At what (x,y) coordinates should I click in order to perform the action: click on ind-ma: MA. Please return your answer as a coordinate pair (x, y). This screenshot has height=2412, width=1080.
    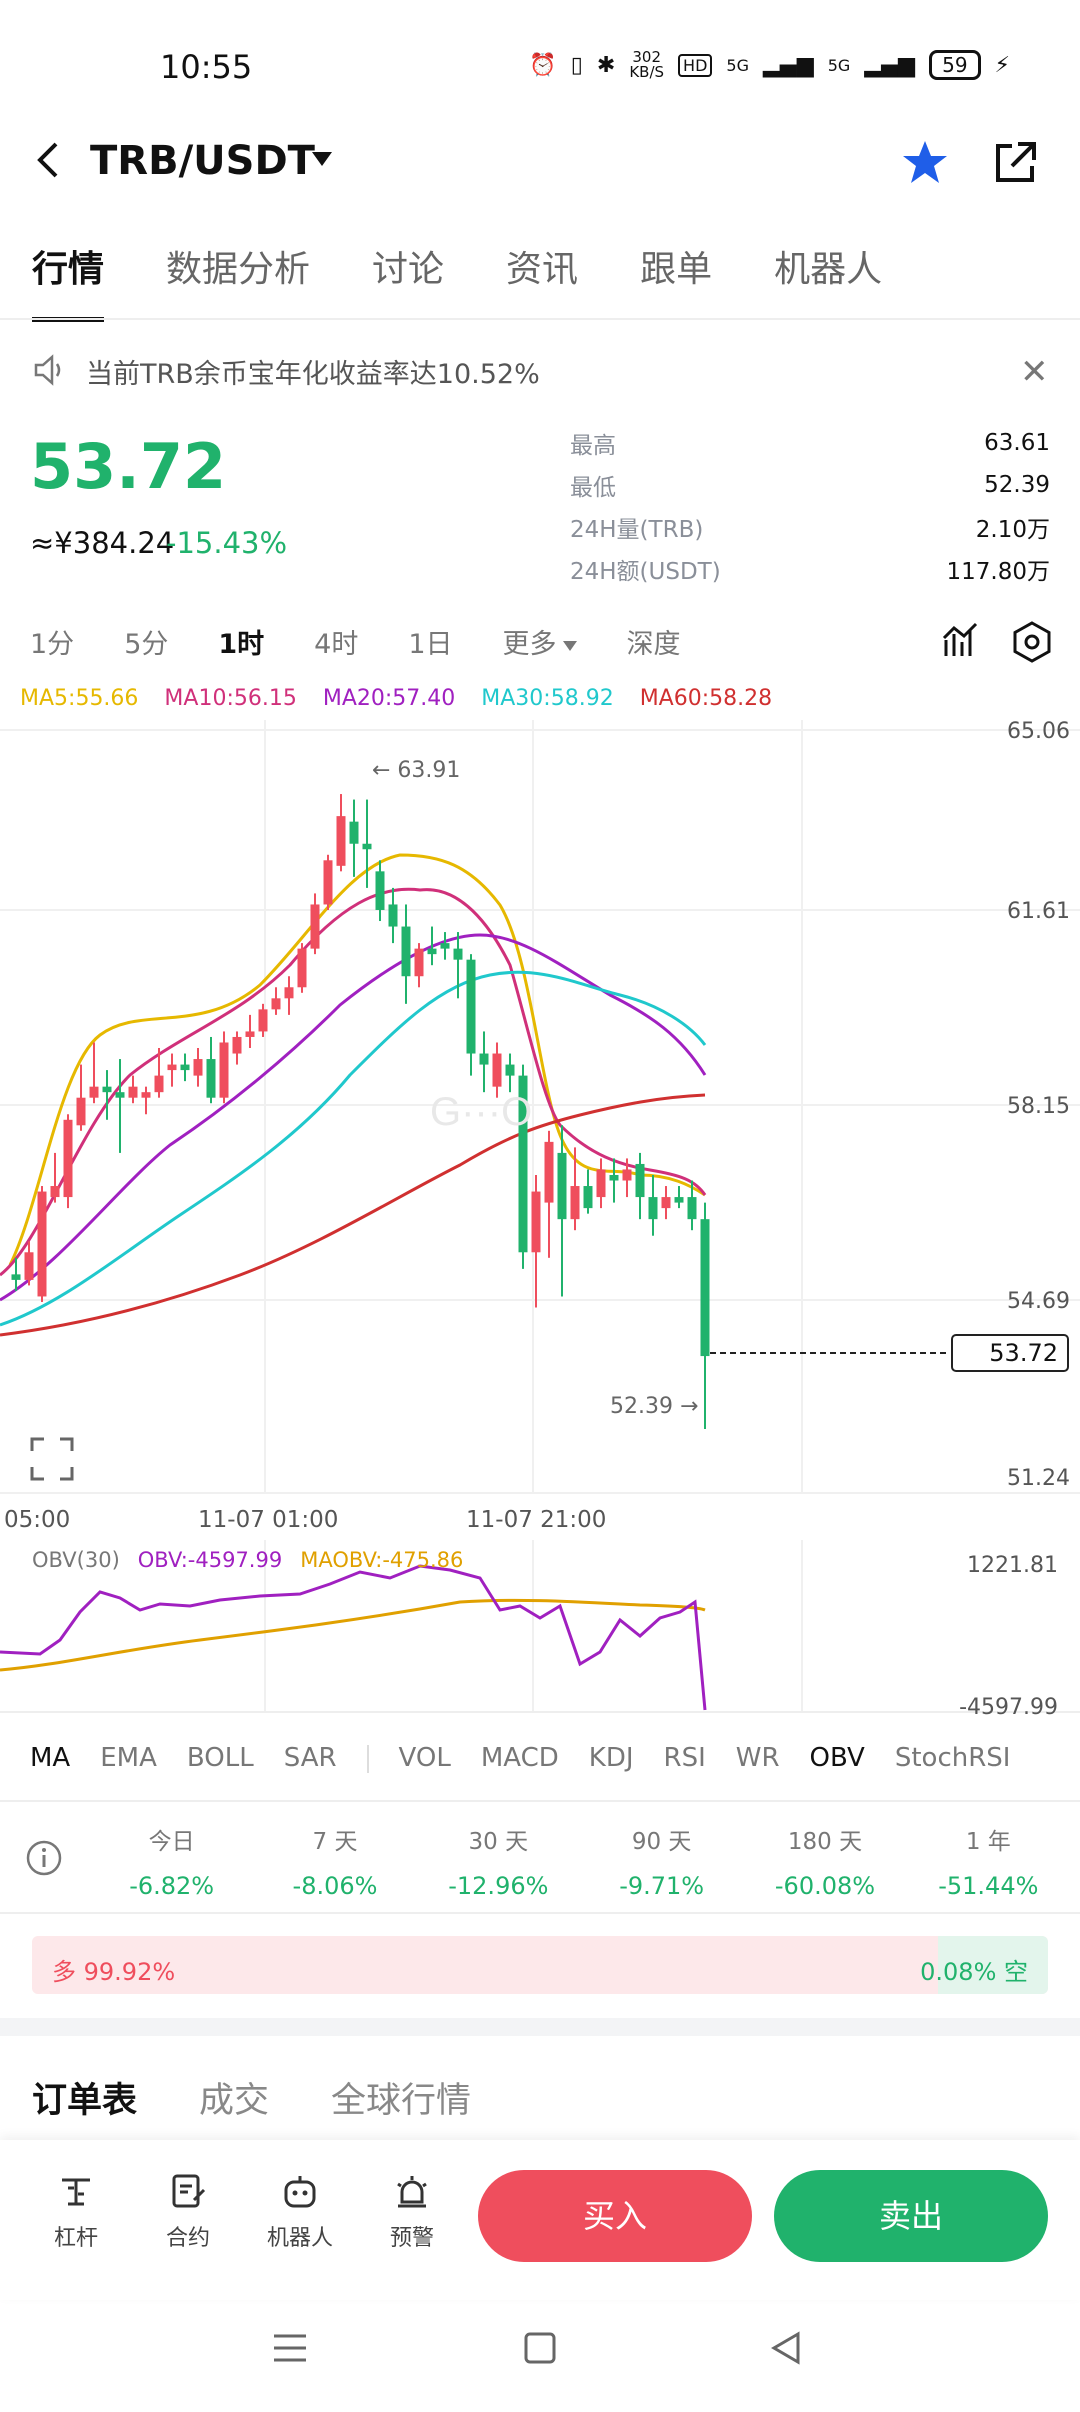
    Looking at the image, I should click on (50, 1758).